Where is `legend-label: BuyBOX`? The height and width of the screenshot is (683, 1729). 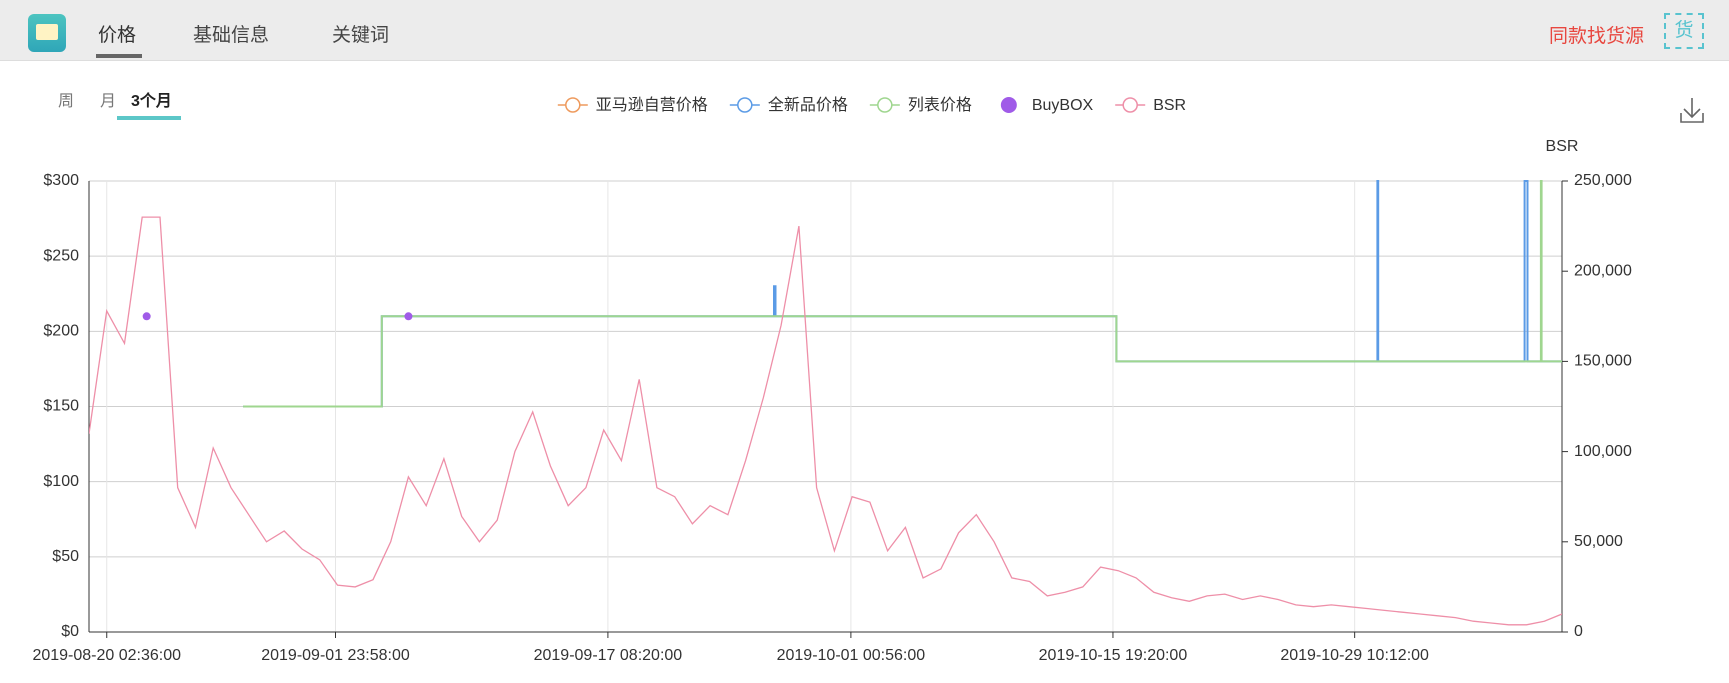
legend-label: BuyBOX is located at coordinates (1063, 105).